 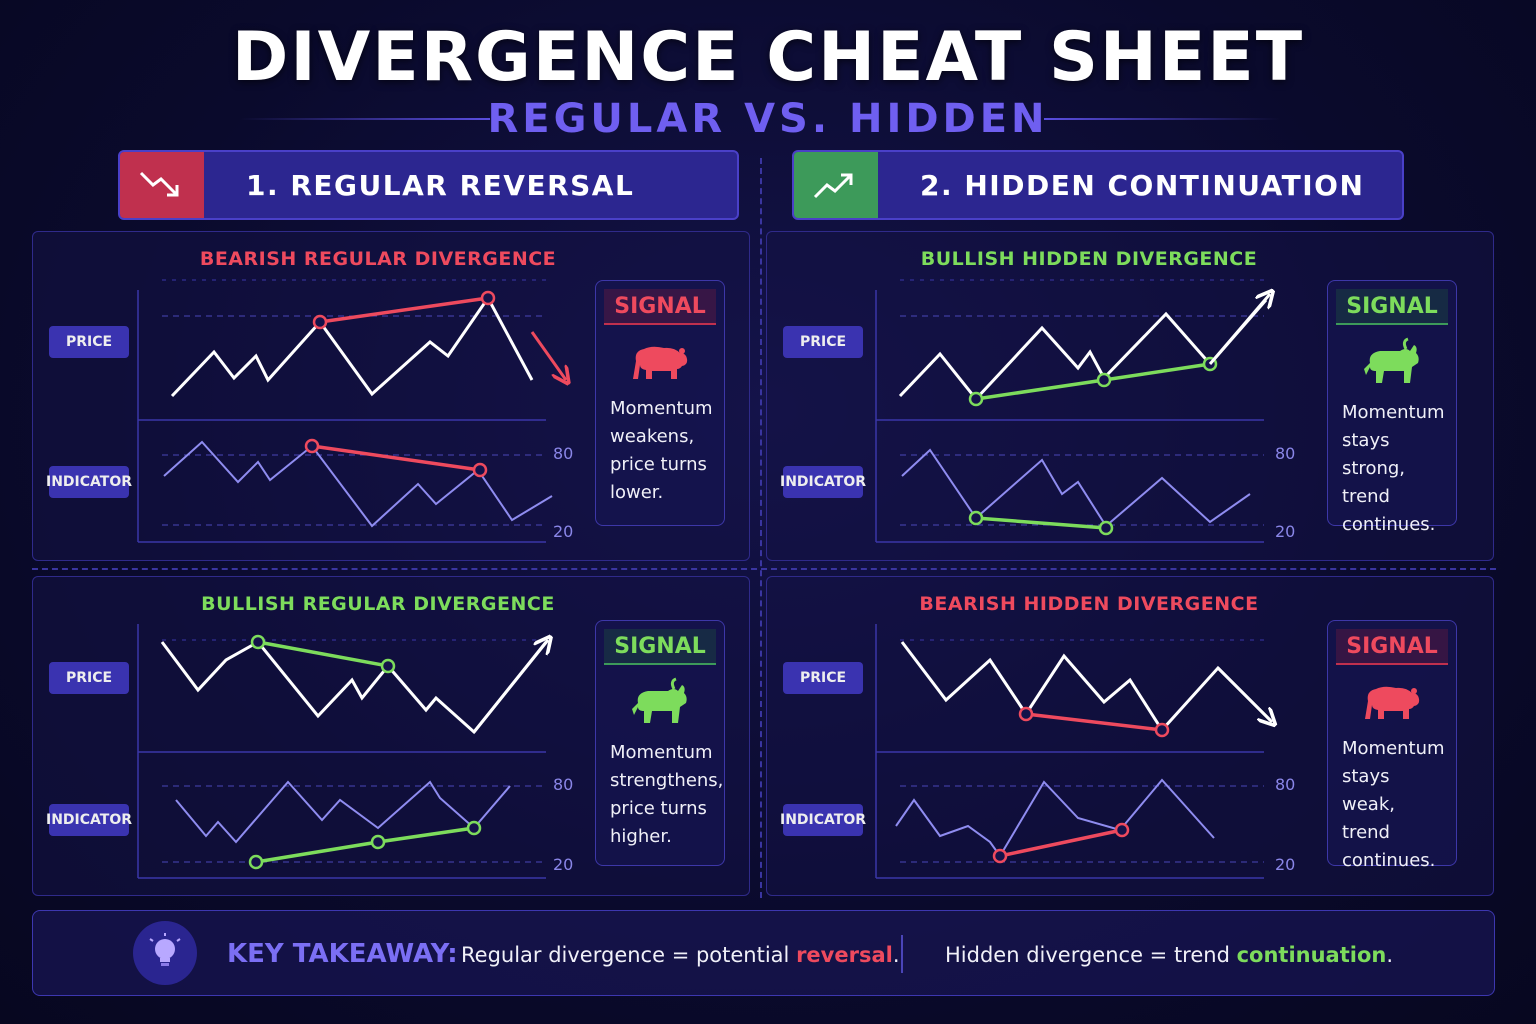 What do you see at coordinates (1311, 955) in the screenshot?
I see `continuation-highlight: continuation` at bounding box center [1311, 955].